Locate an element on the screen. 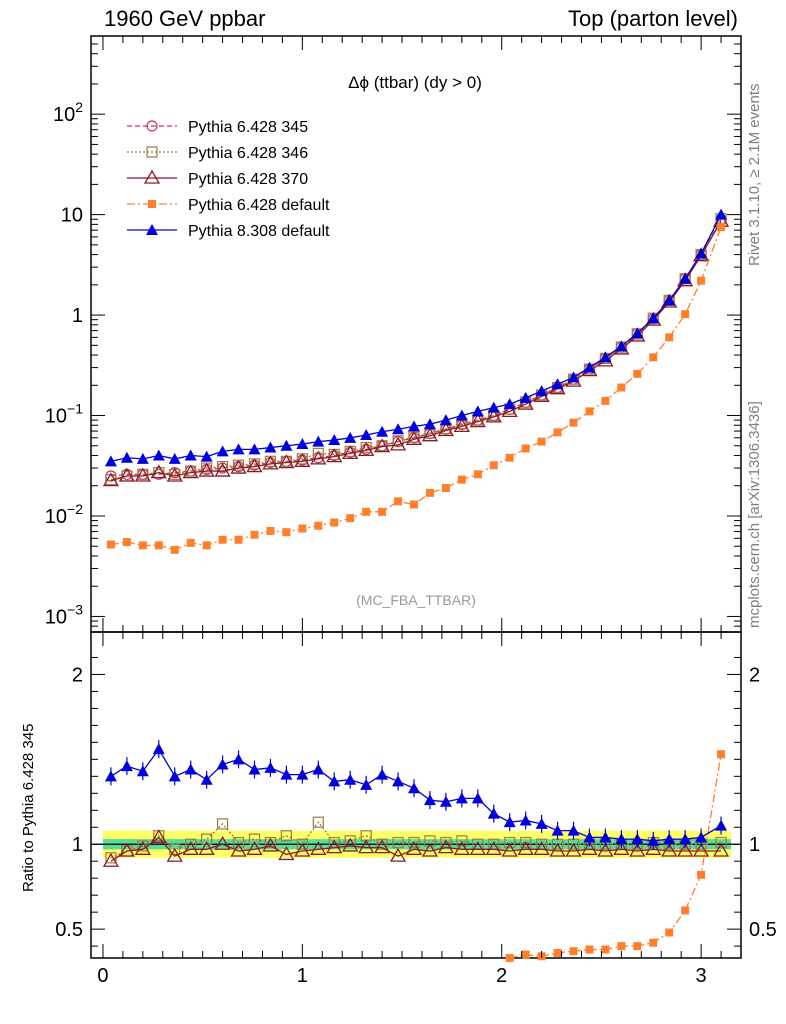  analysis-watermark: (MC_FBA_TTBAR) is located at coordinates (416, 600).